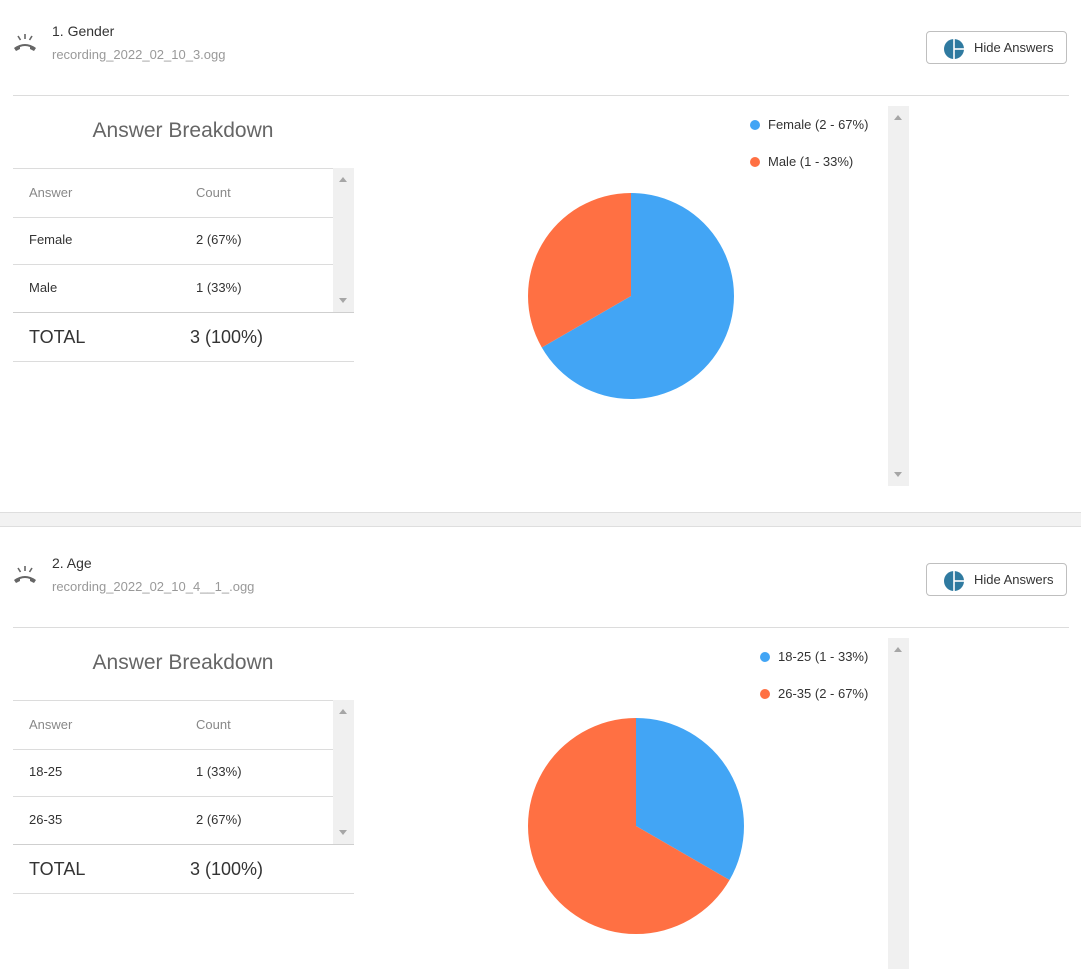 Image resolution: width=1081 pixels, height=969 pixels. I want to click on answer-cell: Female, so click(51, 239).